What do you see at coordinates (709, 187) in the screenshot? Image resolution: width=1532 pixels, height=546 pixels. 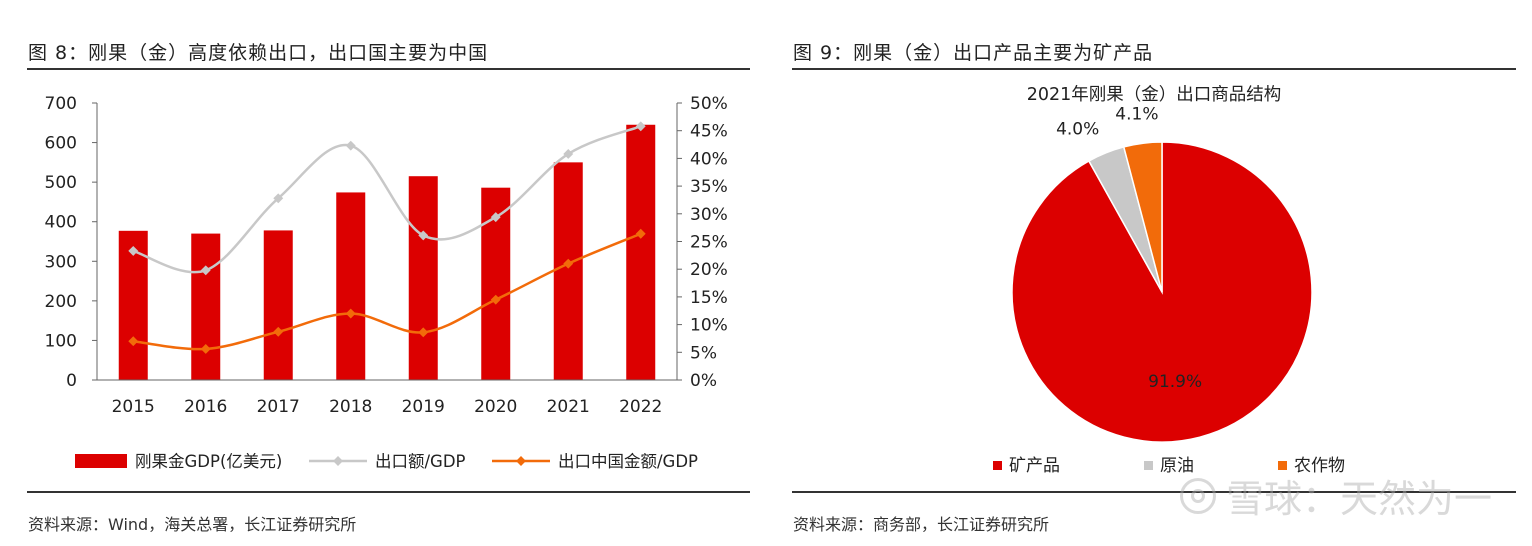 I see `y-tick-label-right: 35%` at bounding box center [709, 187].